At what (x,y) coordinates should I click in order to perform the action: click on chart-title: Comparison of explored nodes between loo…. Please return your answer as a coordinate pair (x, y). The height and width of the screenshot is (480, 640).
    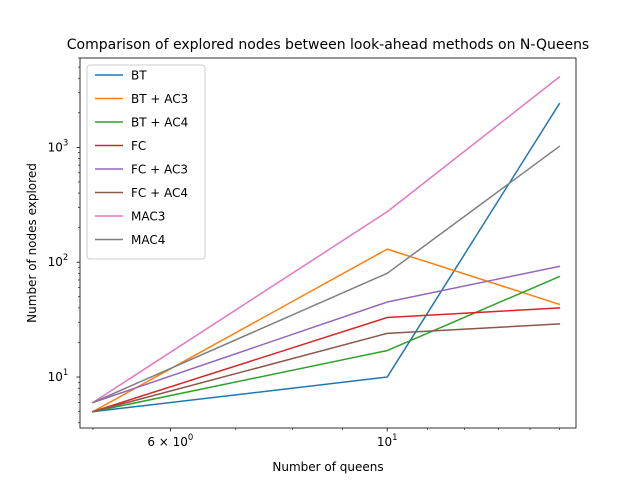
    Looking at the image, I should click on (328, 45).